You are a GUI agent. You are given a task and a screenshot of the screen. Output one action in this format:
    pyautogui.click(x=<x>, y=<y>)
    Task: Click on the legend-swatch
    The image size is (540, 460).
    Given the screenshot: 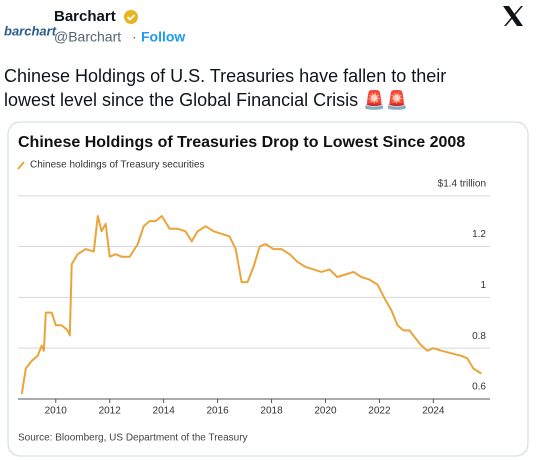 What is the action you would take?
    pyautogui.click(x=21, y=165)
    